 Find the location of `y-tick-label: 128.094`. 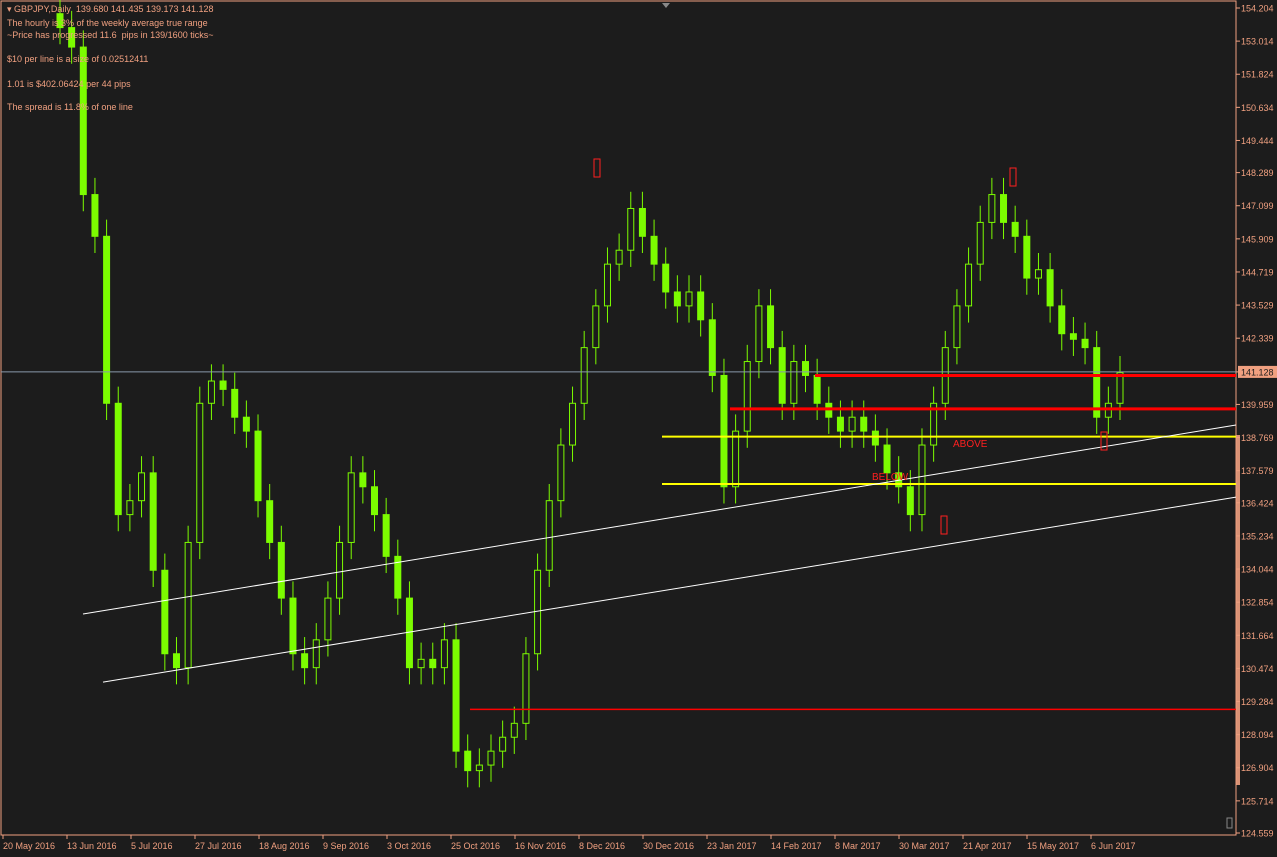

y-tick-label: 128.094 is located at coordinates (1257, 735).